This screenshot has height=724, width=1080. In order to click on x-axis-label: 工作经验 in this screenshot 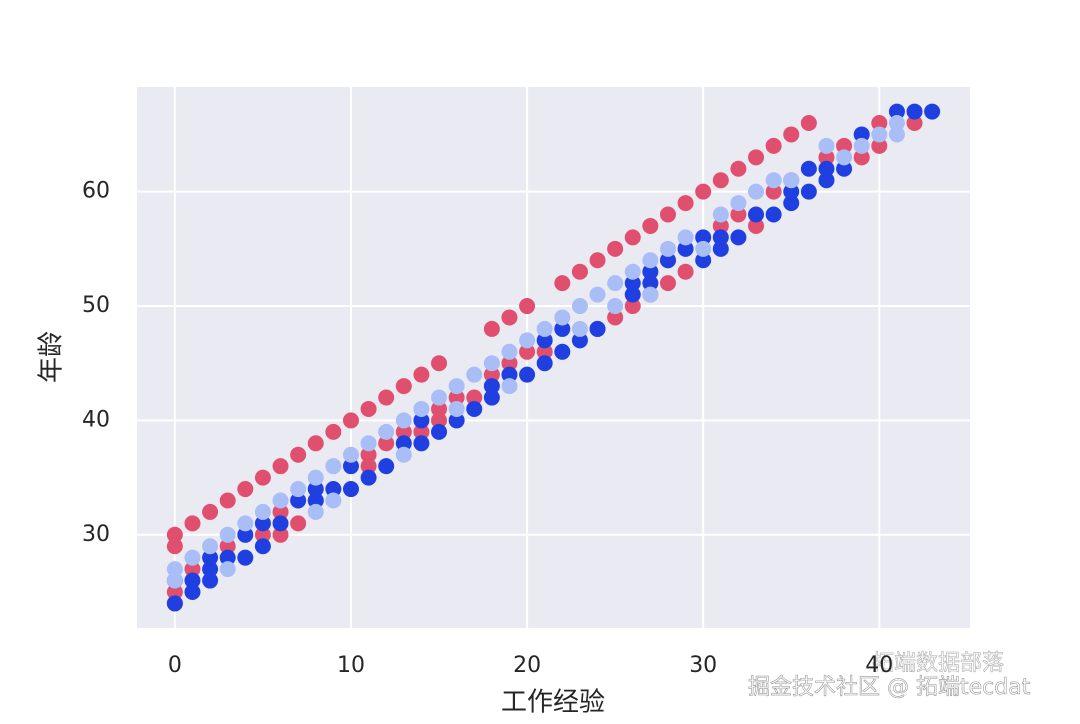, I will do `click(553, 703)`.